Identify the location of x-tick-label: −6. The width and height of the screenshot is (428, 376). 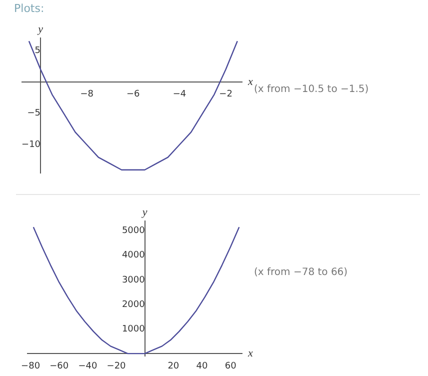
(133, 95).